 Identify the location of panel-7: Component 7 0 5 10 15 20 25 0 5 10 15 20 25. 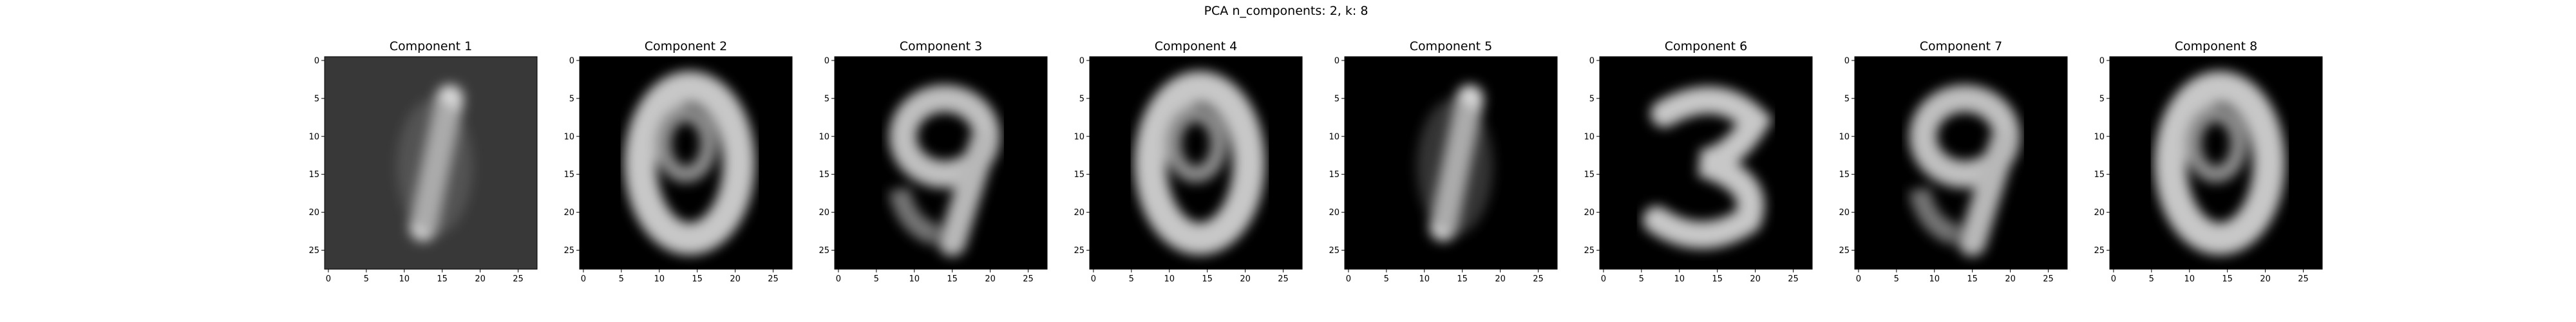
(1954, 161).